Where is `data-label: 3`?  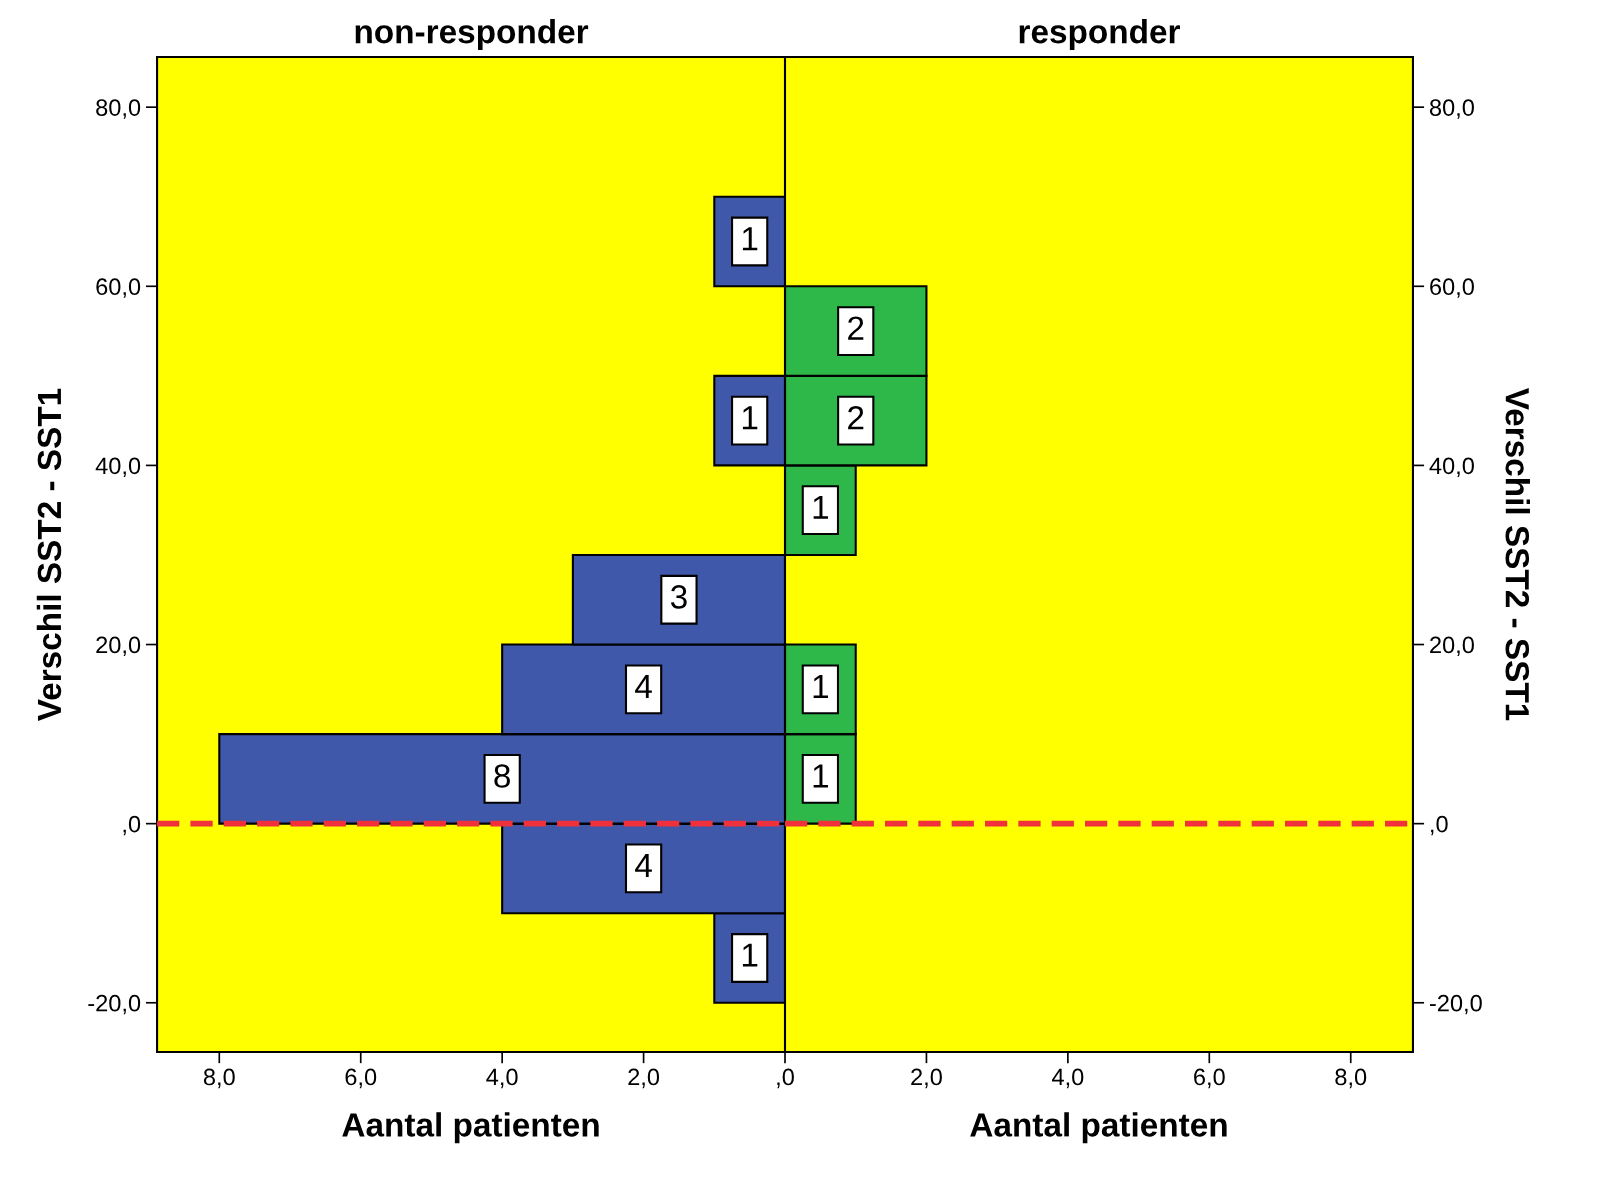 data-label: 3 is located at coordinates (678, 597).